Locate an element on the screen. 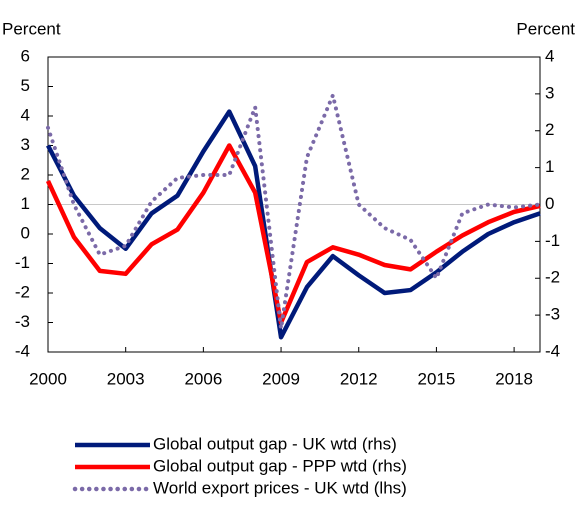 This screenshot has width=577, height=505. y2-axis-label: Percent is located at coordinates (545, 28).